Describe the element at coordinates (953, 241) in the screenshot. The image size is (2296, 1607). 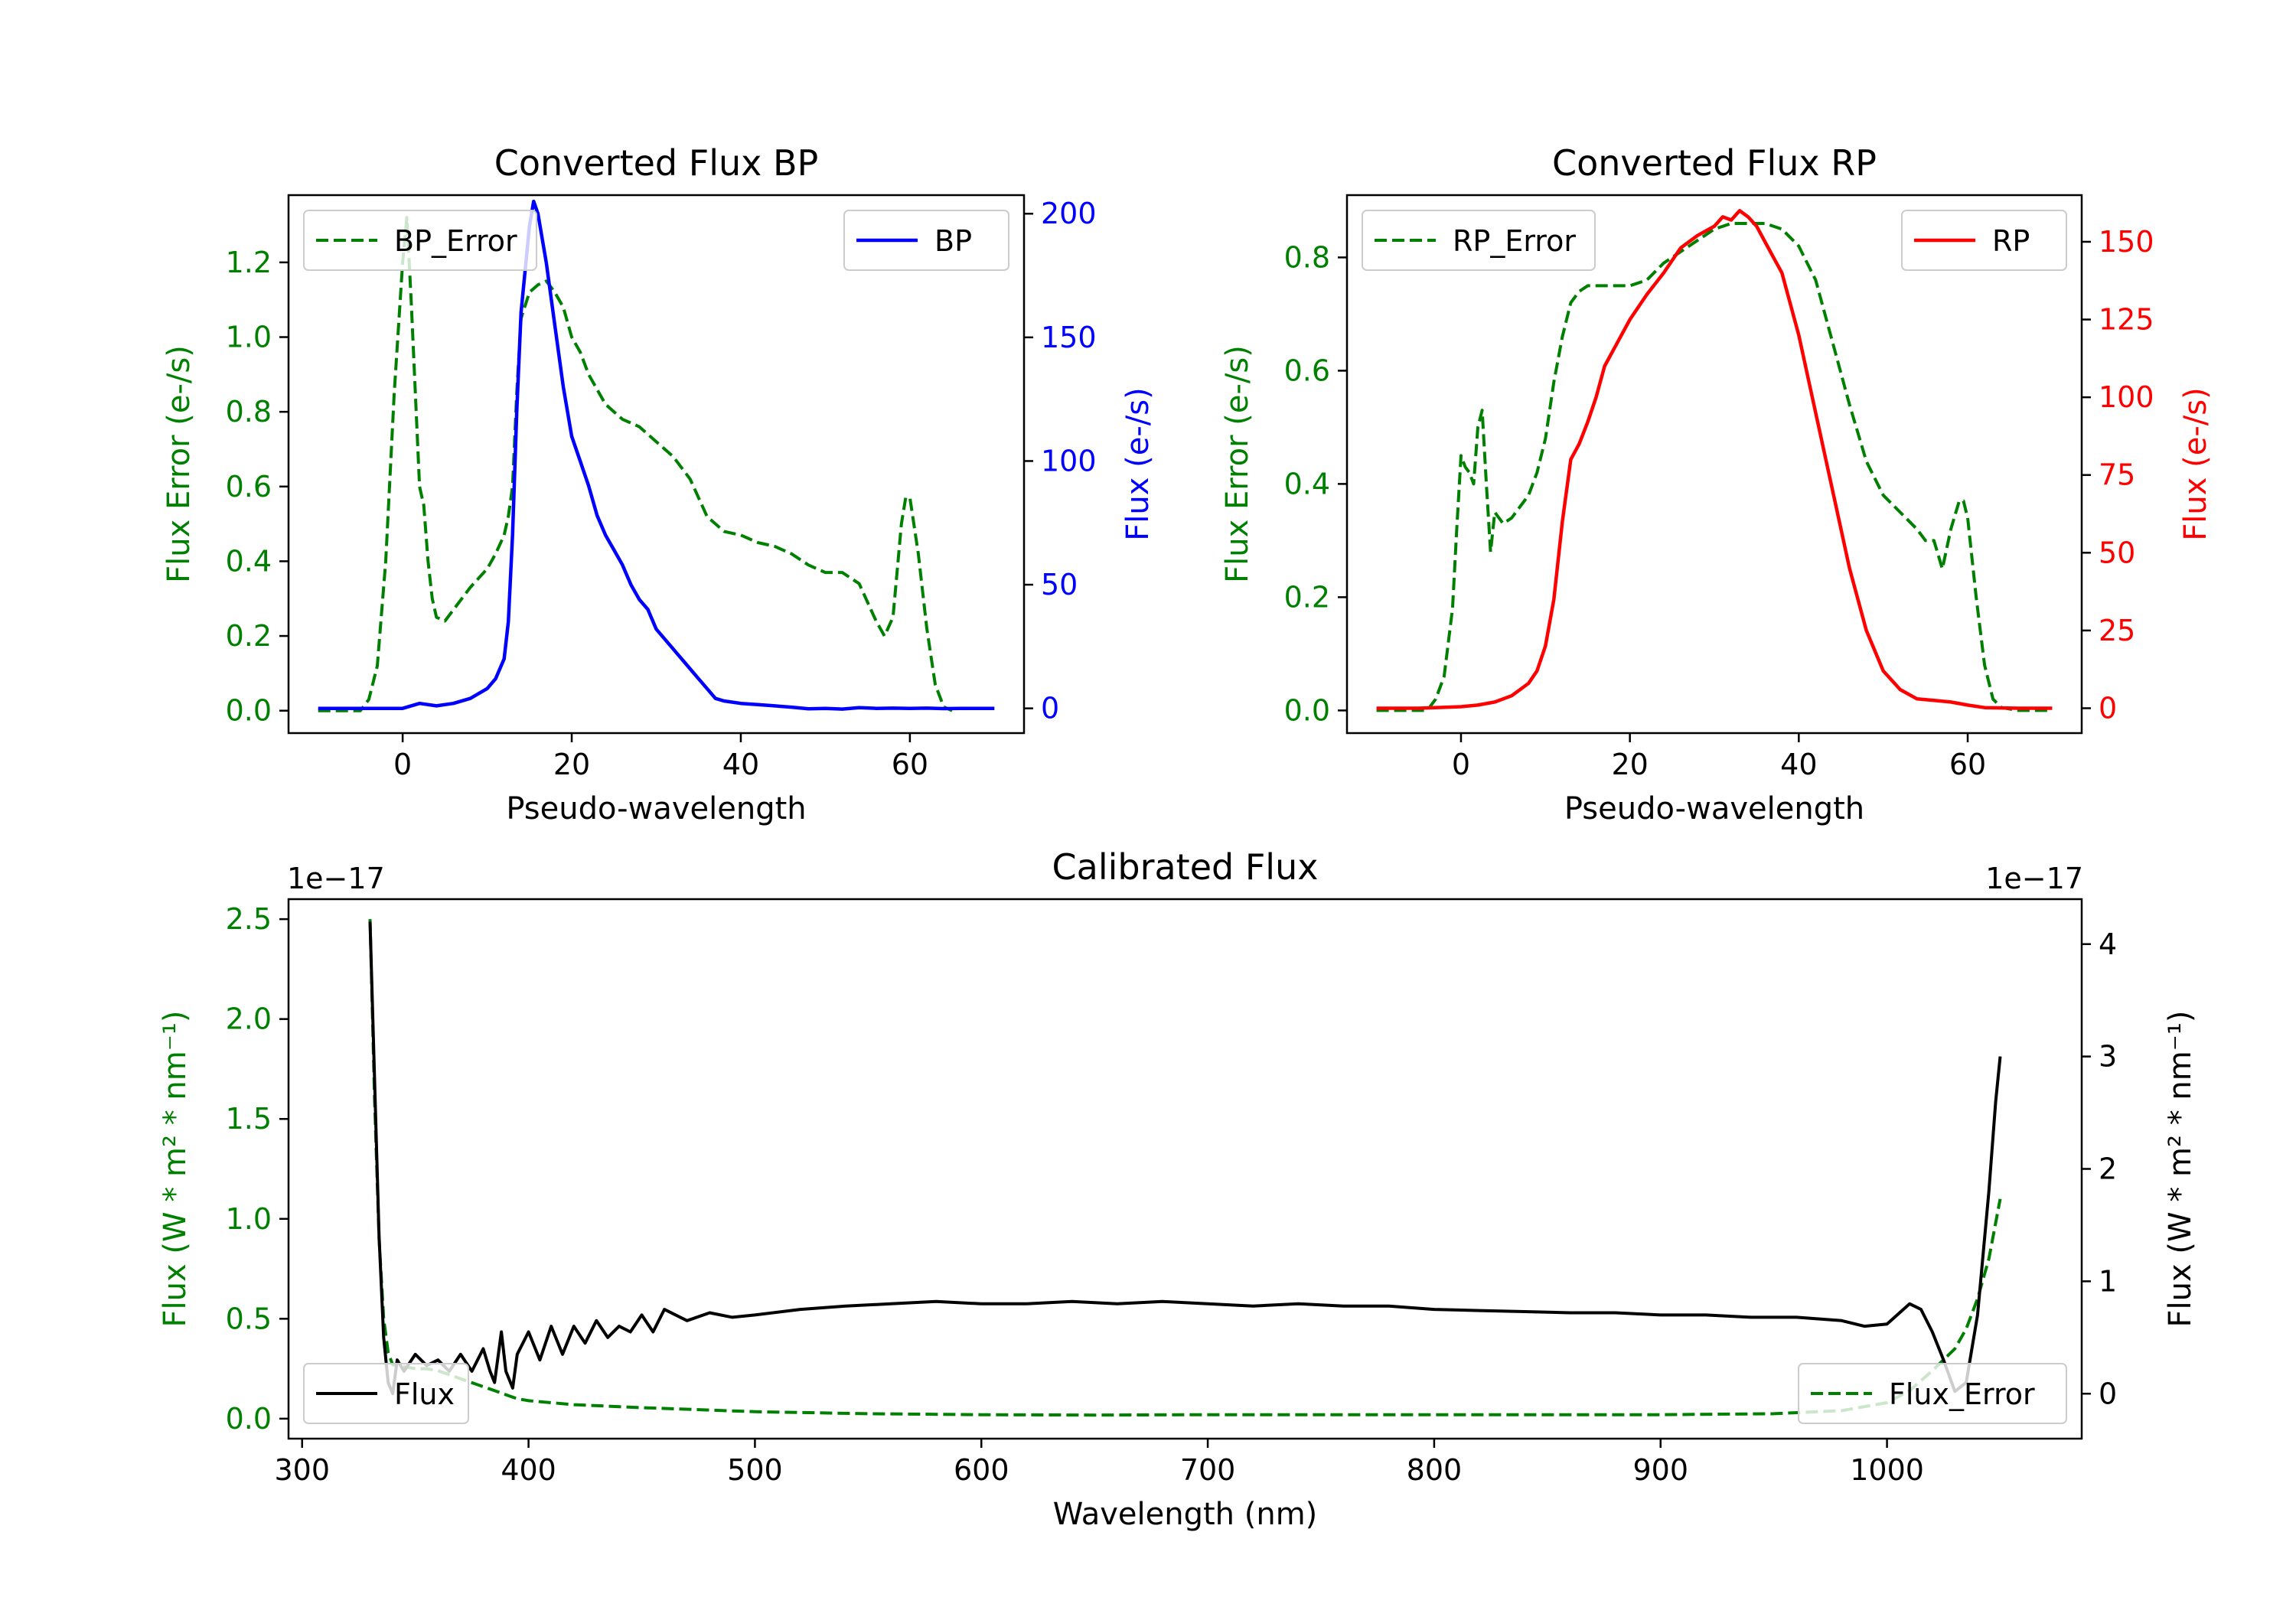
I see `legend-label: BP` at that location.